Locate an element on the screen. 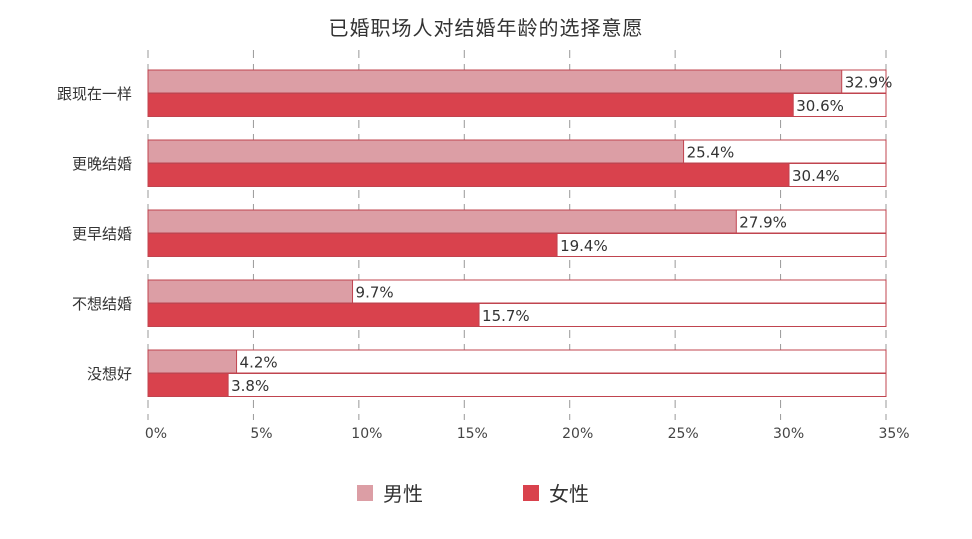  category-label: 跟现在一样 is located at coordinates (94, 94).